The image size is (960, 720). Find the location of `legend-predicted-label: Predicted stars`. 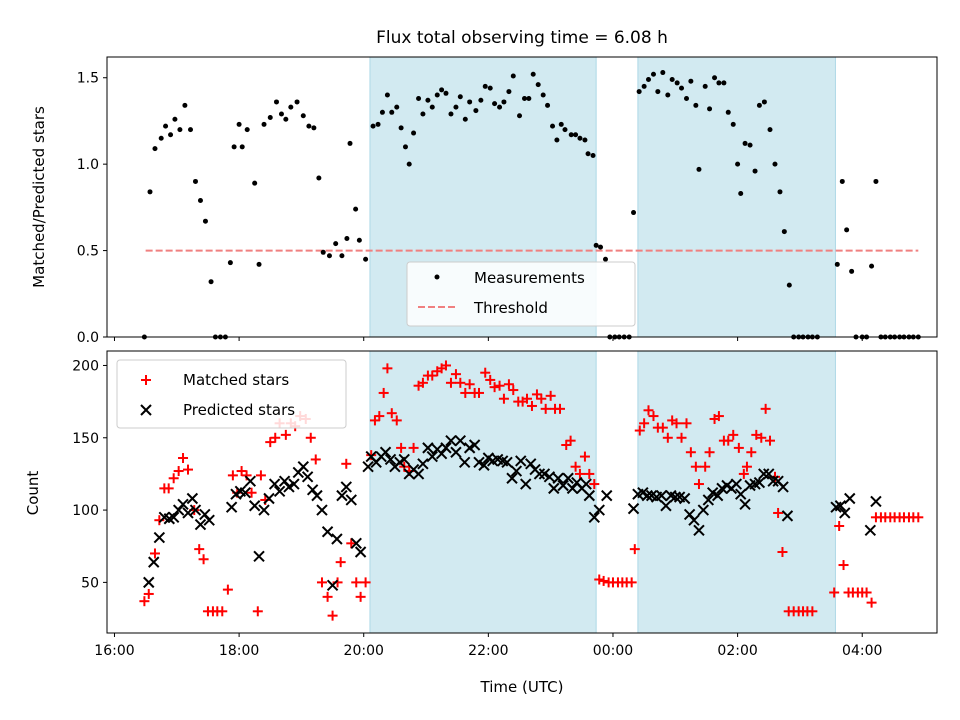

legend-predicted-label: Predicted stars is located at coordinates (239, 410).